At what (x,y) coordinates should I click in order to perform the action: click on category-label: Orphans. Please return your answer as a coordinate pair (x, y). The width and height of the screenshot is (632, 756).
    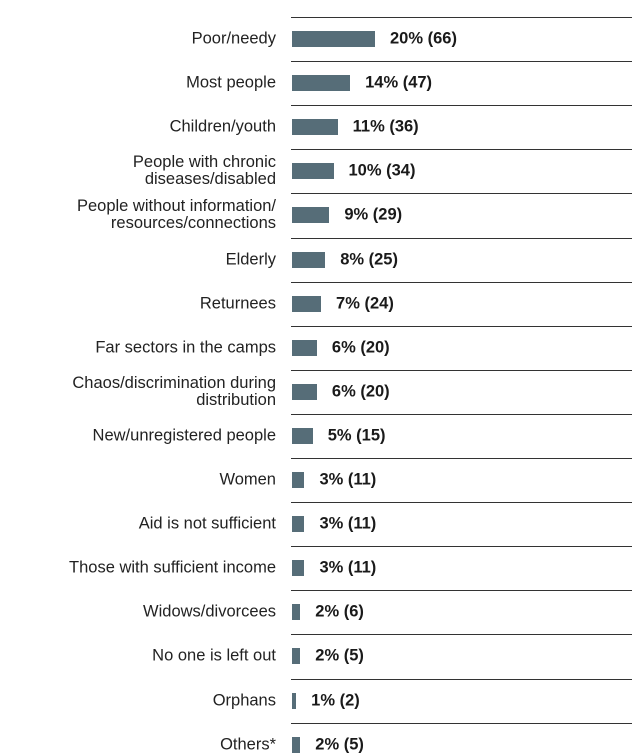
    Looking at the image, I should click on (141, 700).